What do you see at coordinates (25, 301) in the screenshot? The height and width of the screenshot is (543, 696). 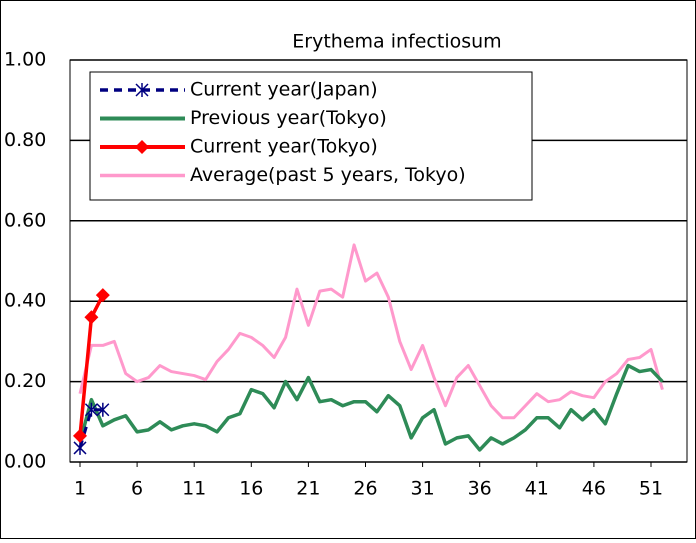 I see `y-tick-label: 0.40` at bounding box center [25, 301].